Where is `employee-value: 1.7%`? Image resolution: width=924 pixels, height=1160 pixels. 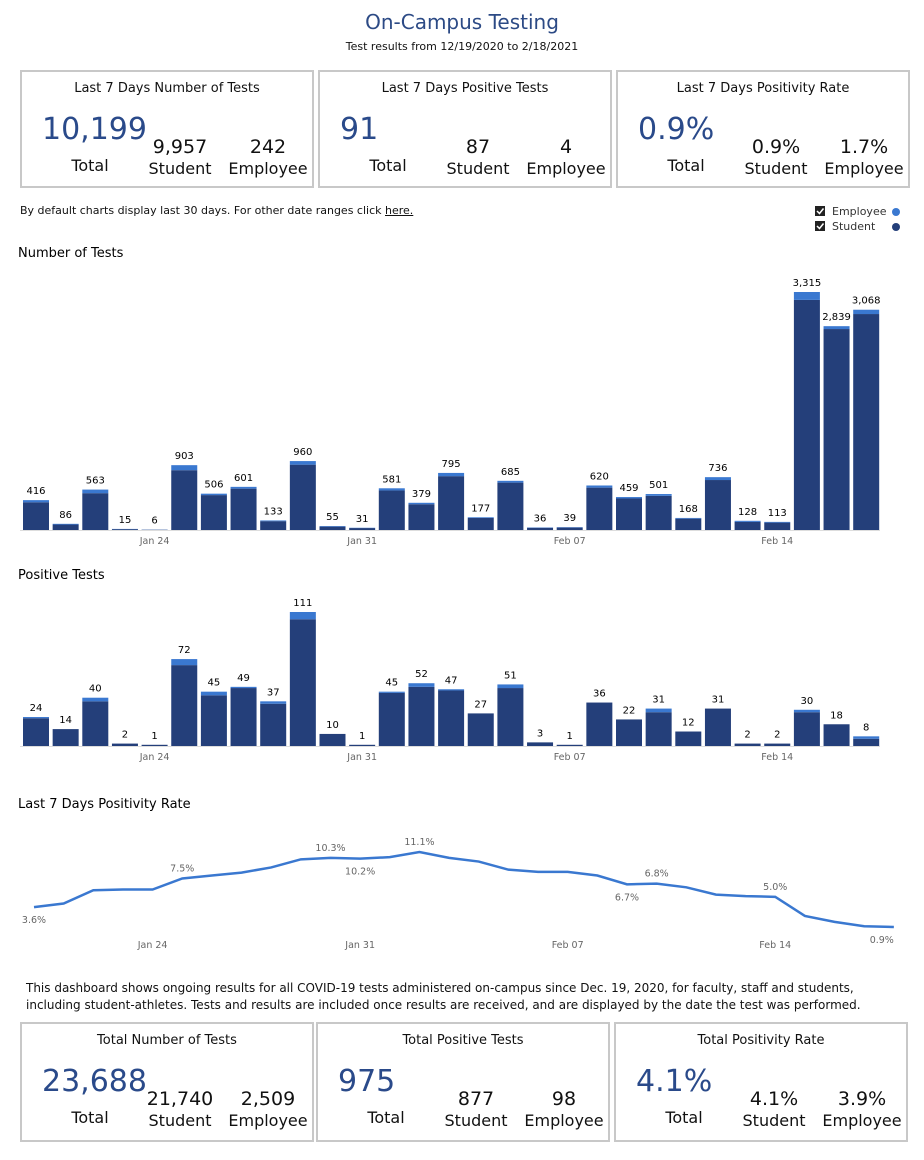
employee-value: 1.7% is located at coordinates (864, 147).